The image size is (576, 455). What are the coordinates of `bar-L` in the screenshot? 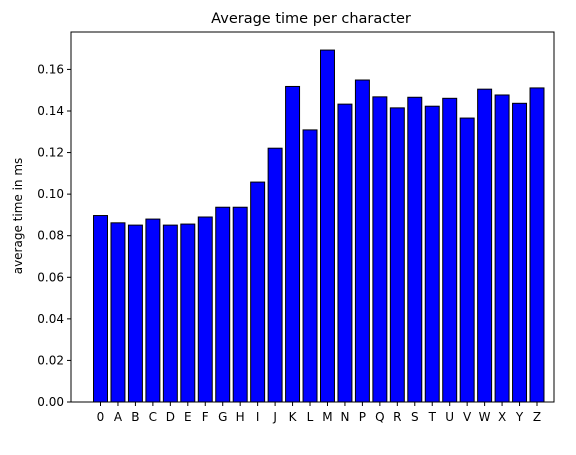 It's located at (310, 266).